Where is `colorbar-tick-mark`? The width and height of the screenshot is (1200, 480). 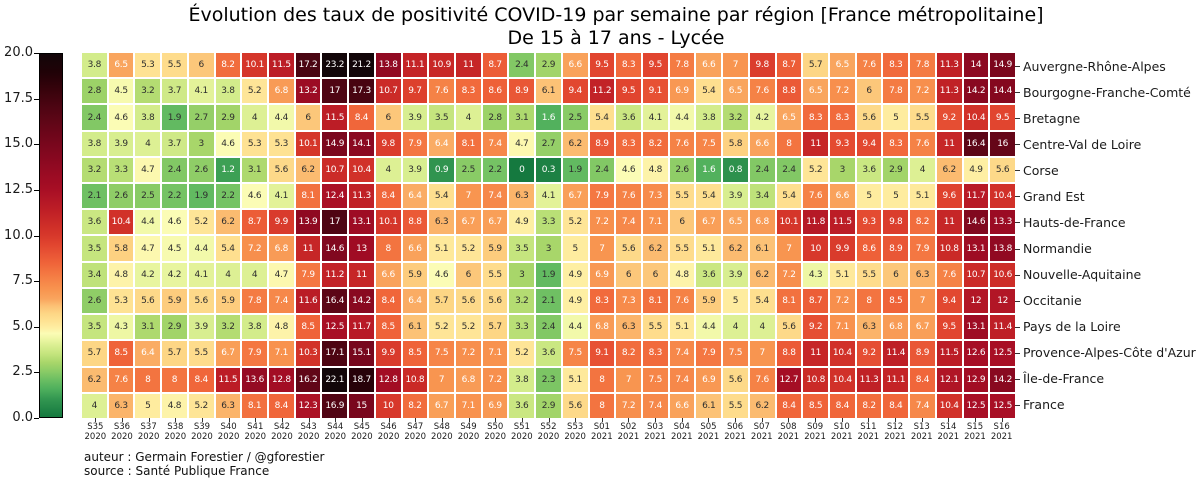 colorbar-tick-mark is located at coordinates (36, 373).